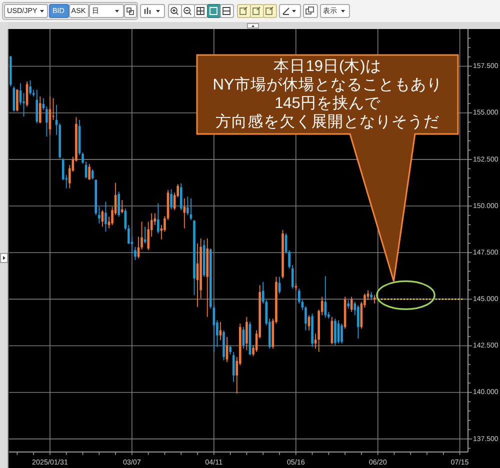  Describe the element at coordinates (328, 103) in the screenshot. I see `annotation: 145円を挟んで` at that location.